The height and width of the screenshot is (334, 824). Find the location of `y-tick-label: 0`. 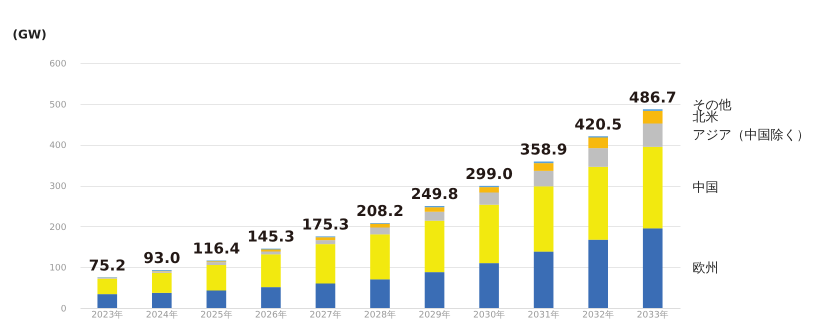

y-tick-label: 0 is located at coordinates (63, 309).